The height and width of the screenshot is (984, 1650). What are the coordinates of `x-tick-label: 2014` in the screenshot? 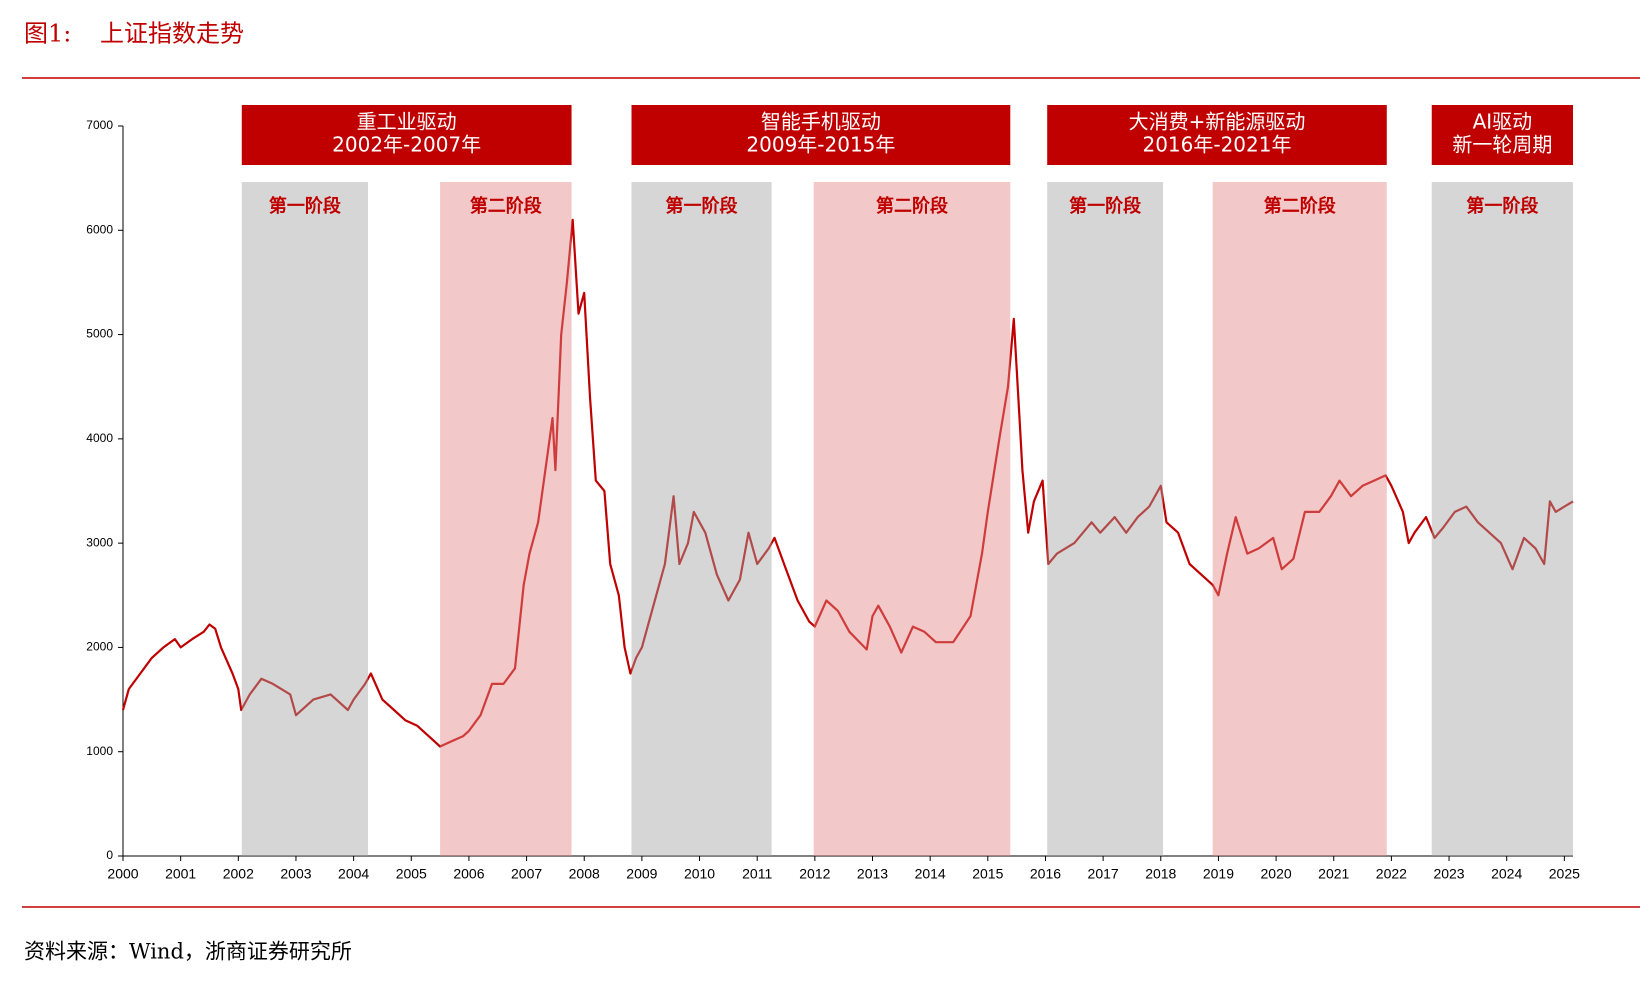 It's located at (930, 874).